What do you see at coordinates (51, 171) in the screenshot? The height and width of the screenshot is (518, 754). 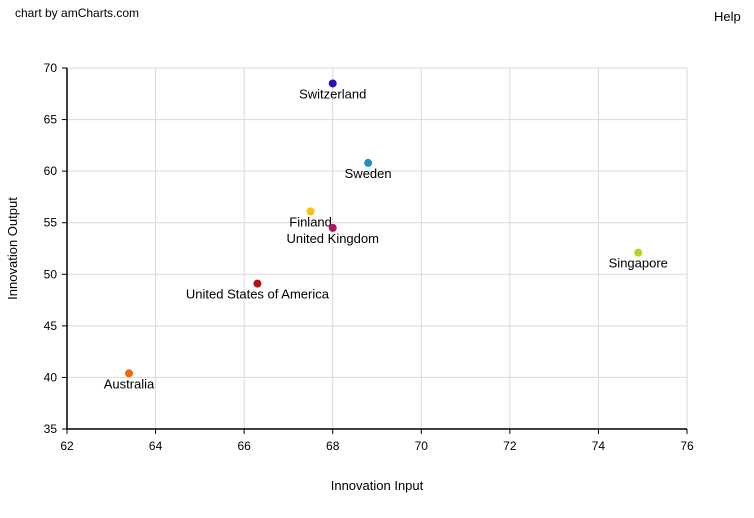 I see `y-tick-label: 60` at bounding box center [51, 171].